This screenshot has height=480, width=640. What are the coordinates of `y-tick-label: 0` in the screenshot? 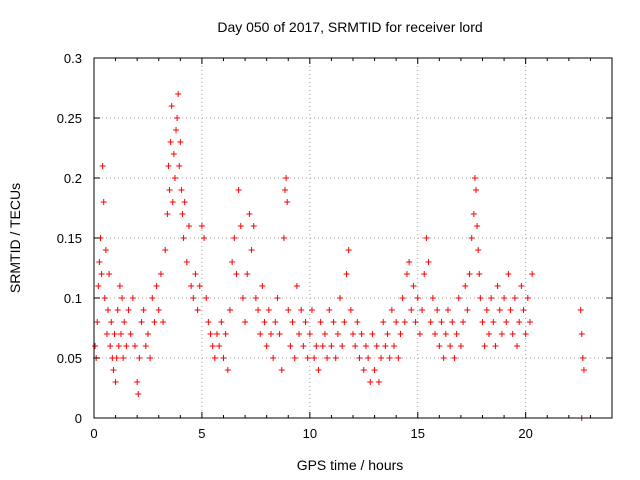 It's located at (78, 418).